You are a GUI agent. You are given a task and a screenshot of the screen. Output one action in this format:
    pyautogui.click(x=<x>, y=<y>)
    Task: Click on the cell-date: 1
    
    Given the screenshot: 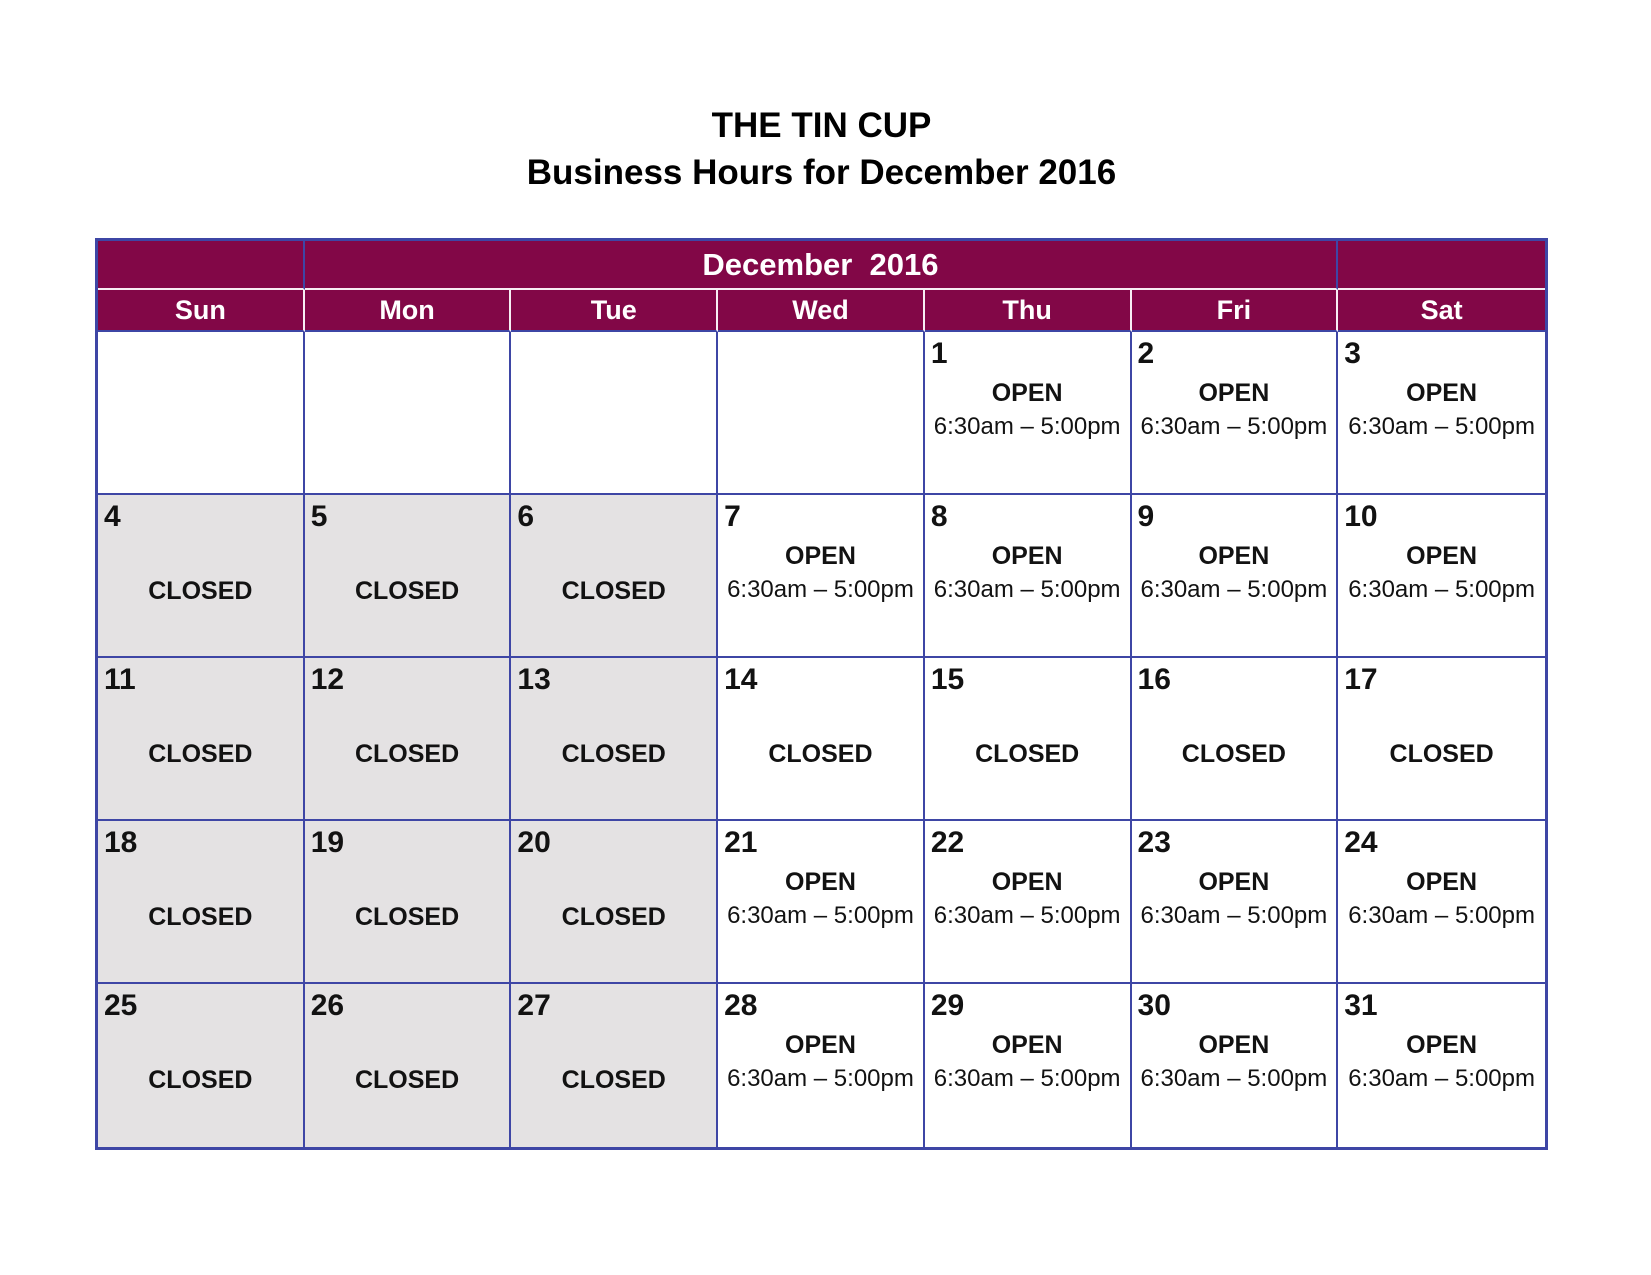 What is the action you would take?
    pyautogui.click(x=939, y=353)
    